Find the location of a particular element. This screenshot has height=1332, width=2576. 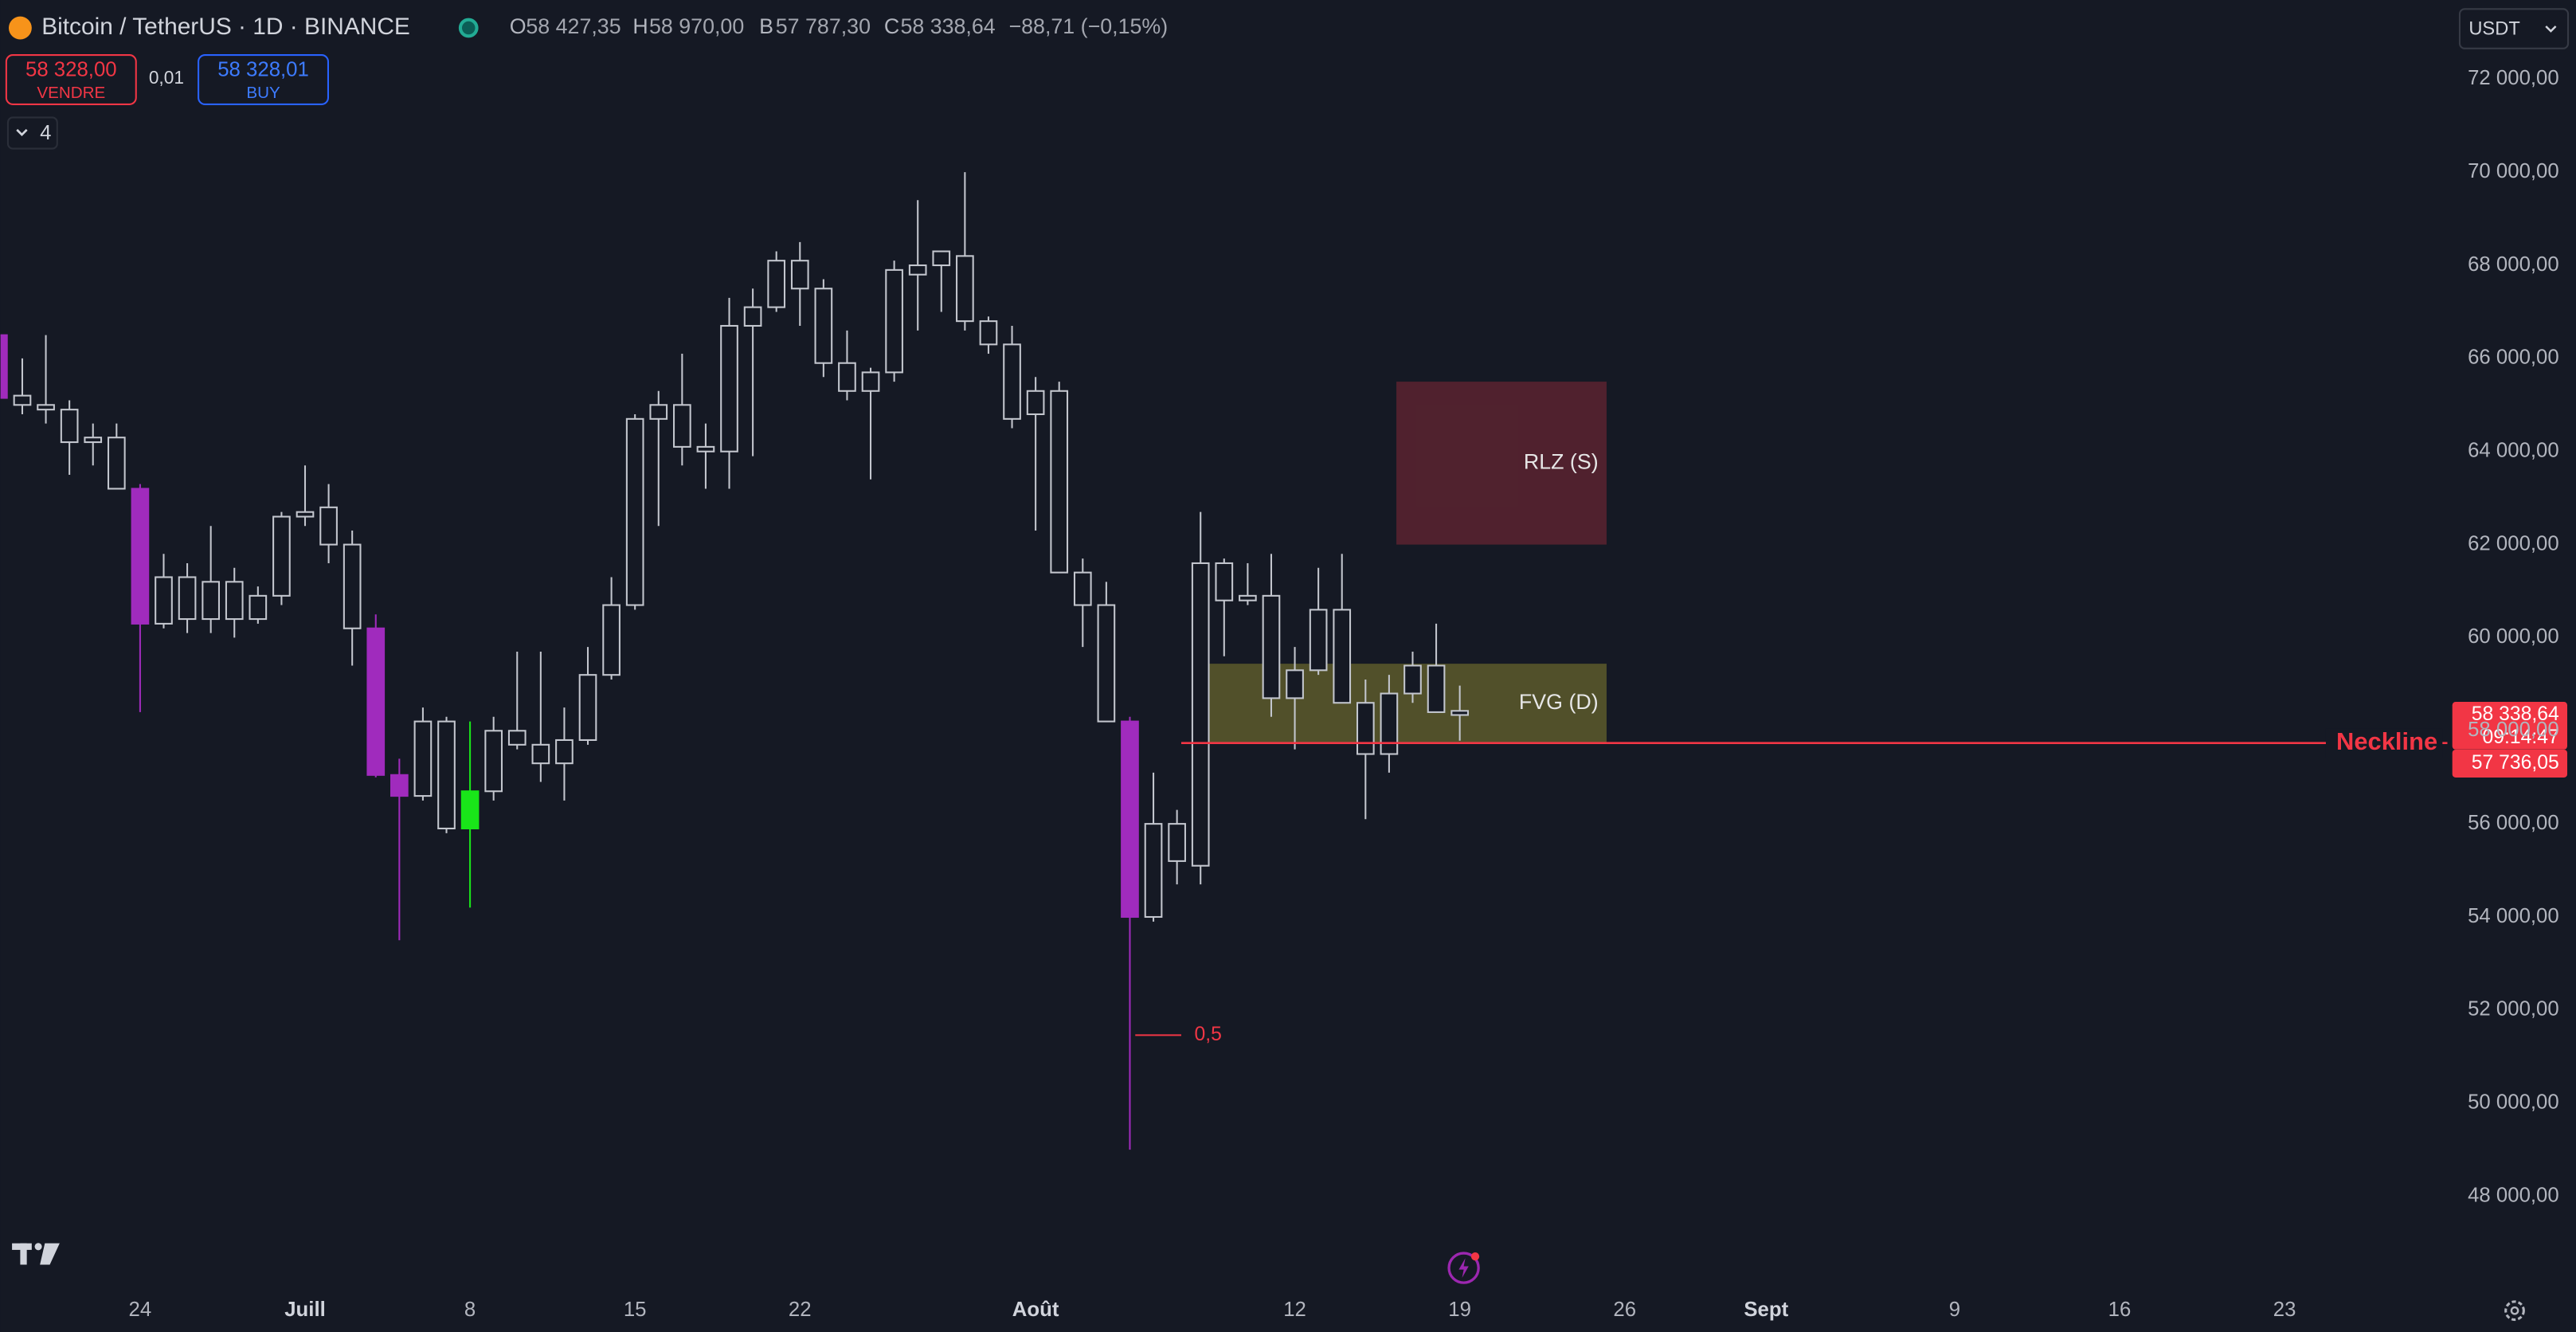

settings-icon is located at coordinates (2514, 1311).